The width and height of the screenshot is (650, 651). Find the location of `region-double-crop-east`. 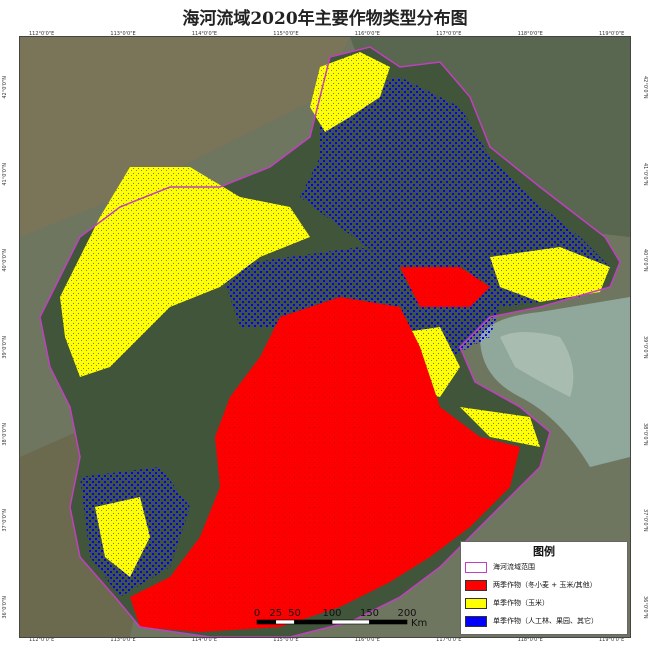

region-double-crop-east is located at coordinates (445, 287).